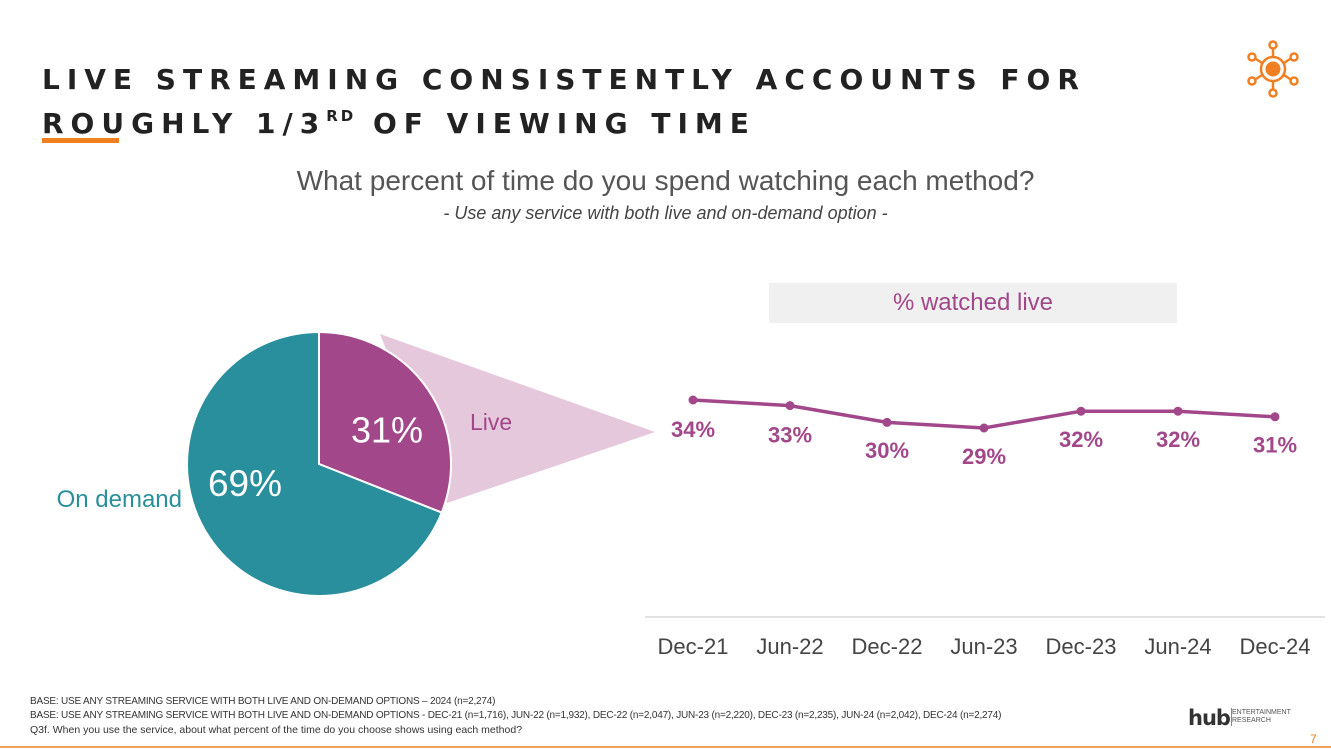 The image size is (1331, 749). What do you see at coordinates (1313, 739) in the screenshot?
I see `page-number: 7` at bounding box center [1313, 739].